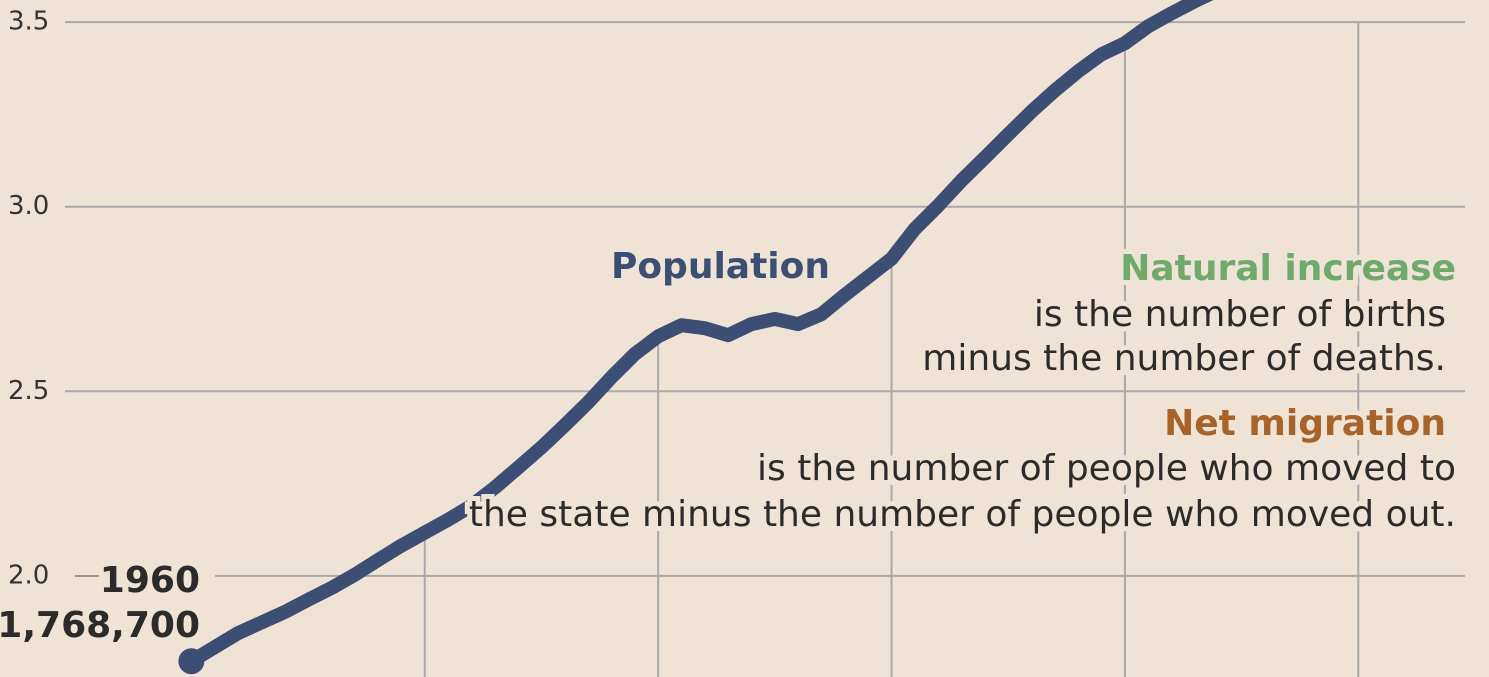  What do you see at coordinates (150, 580) in the screenshot?
I see `annotation: 1960` at bounding box center [150, 580].